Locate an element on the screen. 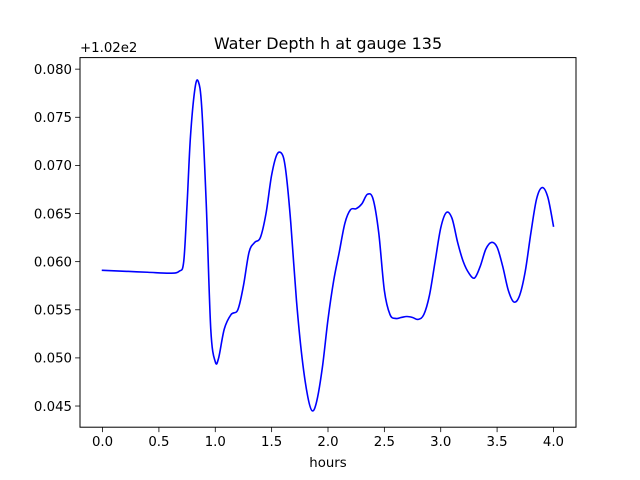 The image size is (640, 480). y-axis-offset-label: +1.02e2 is located at coordinates (108, 48).